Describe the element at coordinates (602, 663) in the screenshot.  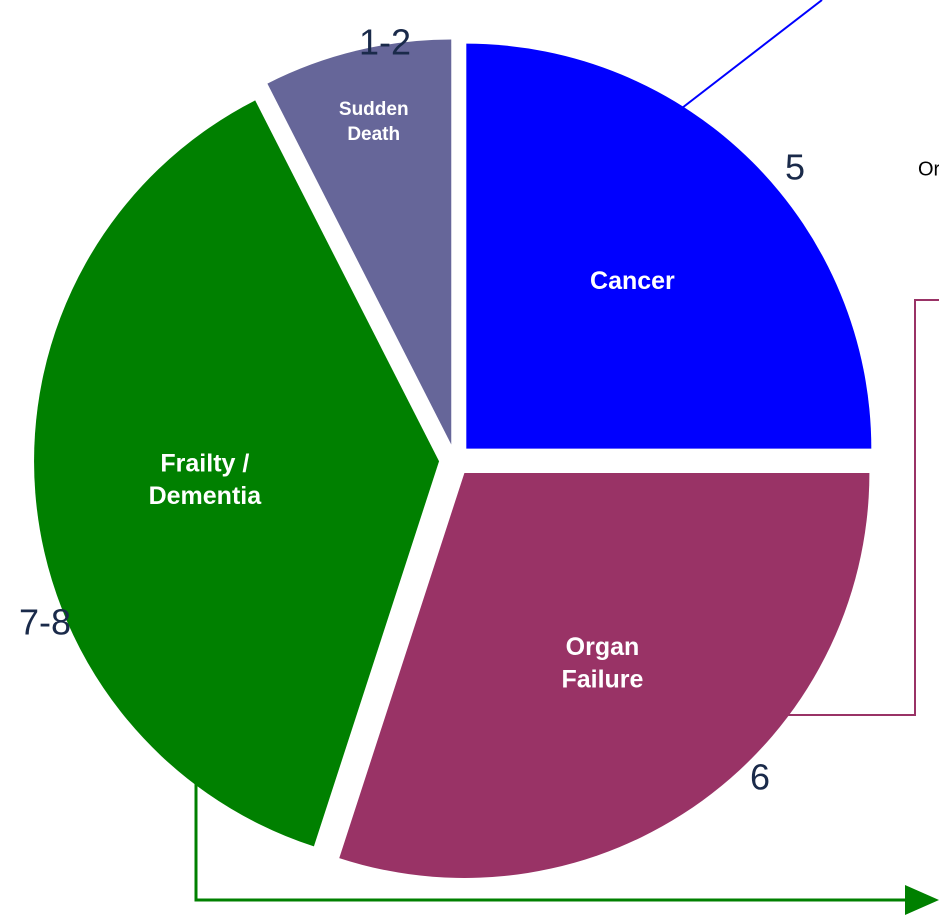
I see `slice-label: Organ Failure` at that location.